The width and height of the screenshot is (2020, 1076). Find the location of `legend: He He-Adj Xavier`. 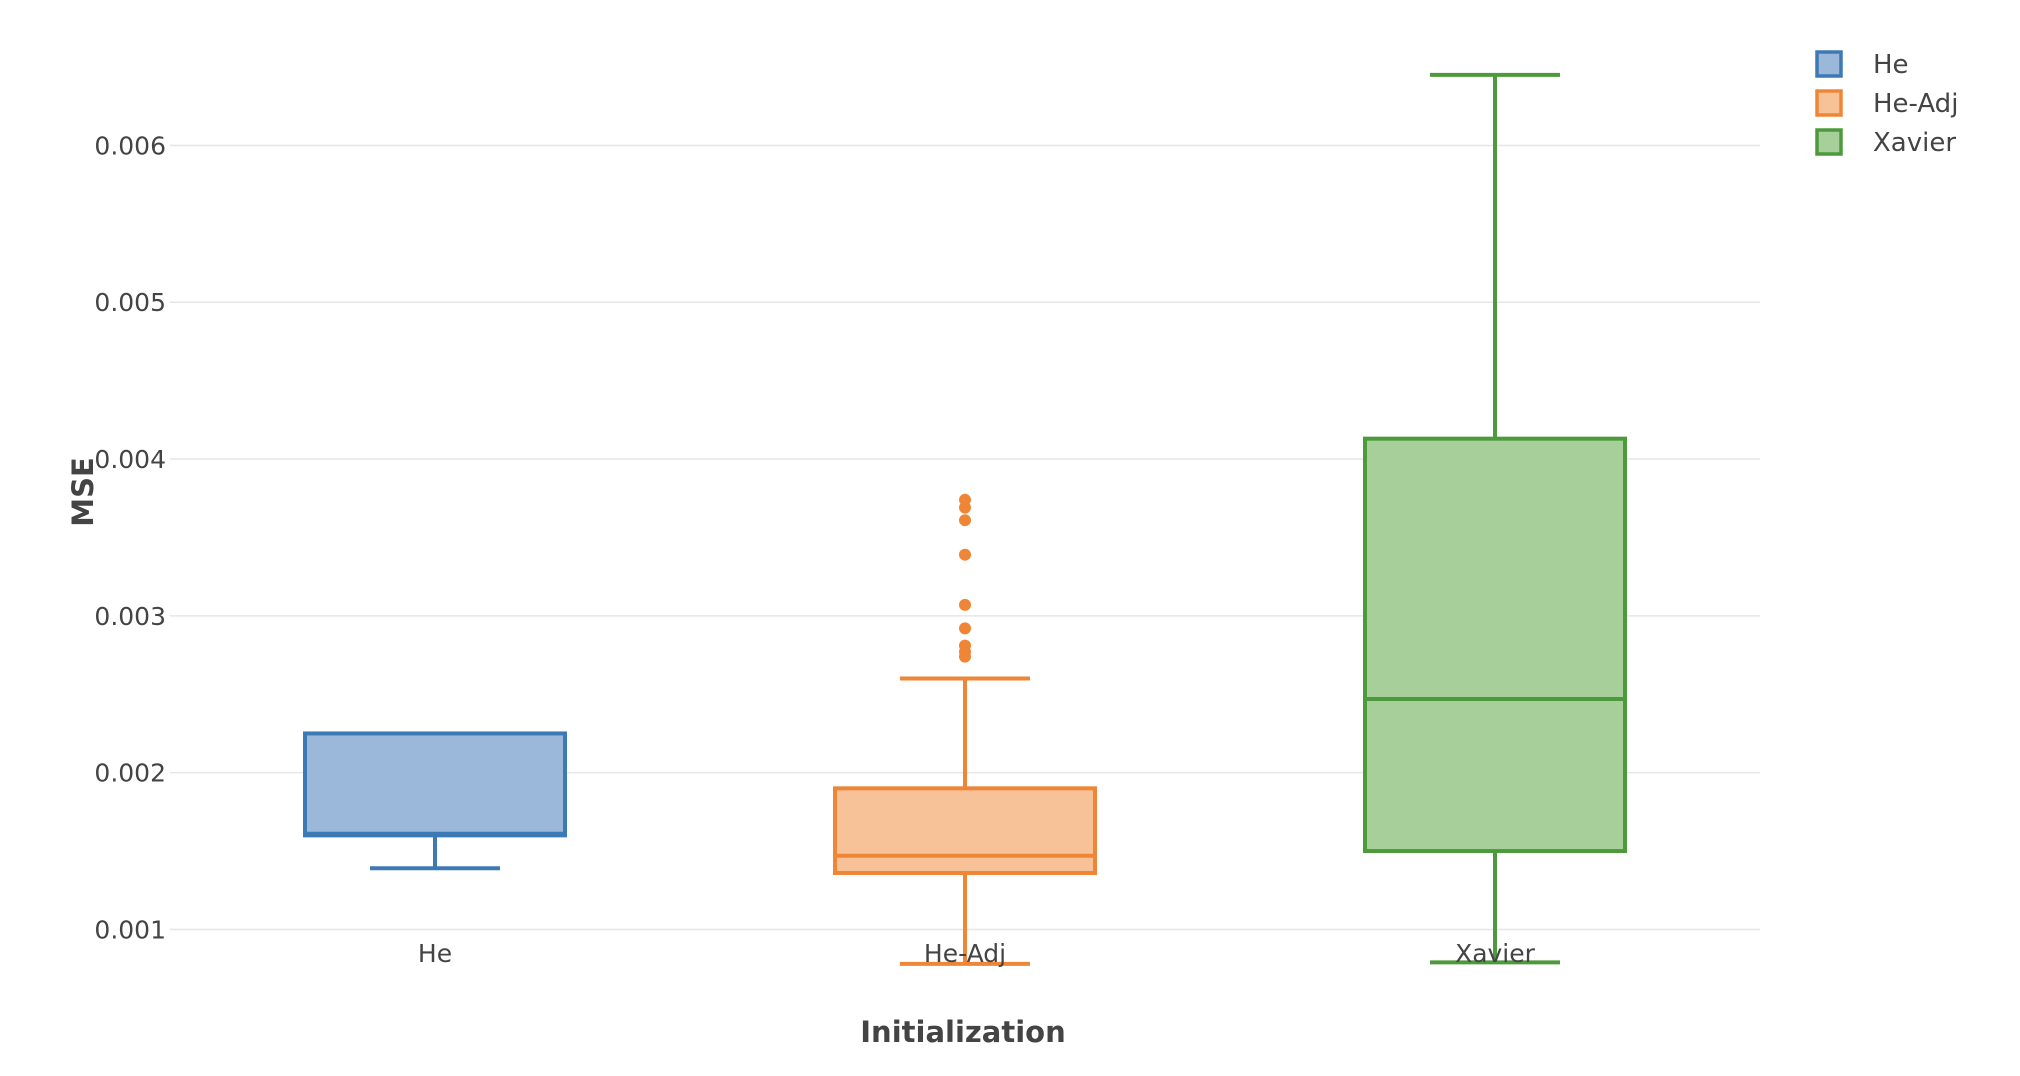

legend: He He-Adj Xavier is located at coordinates (1886, 104).